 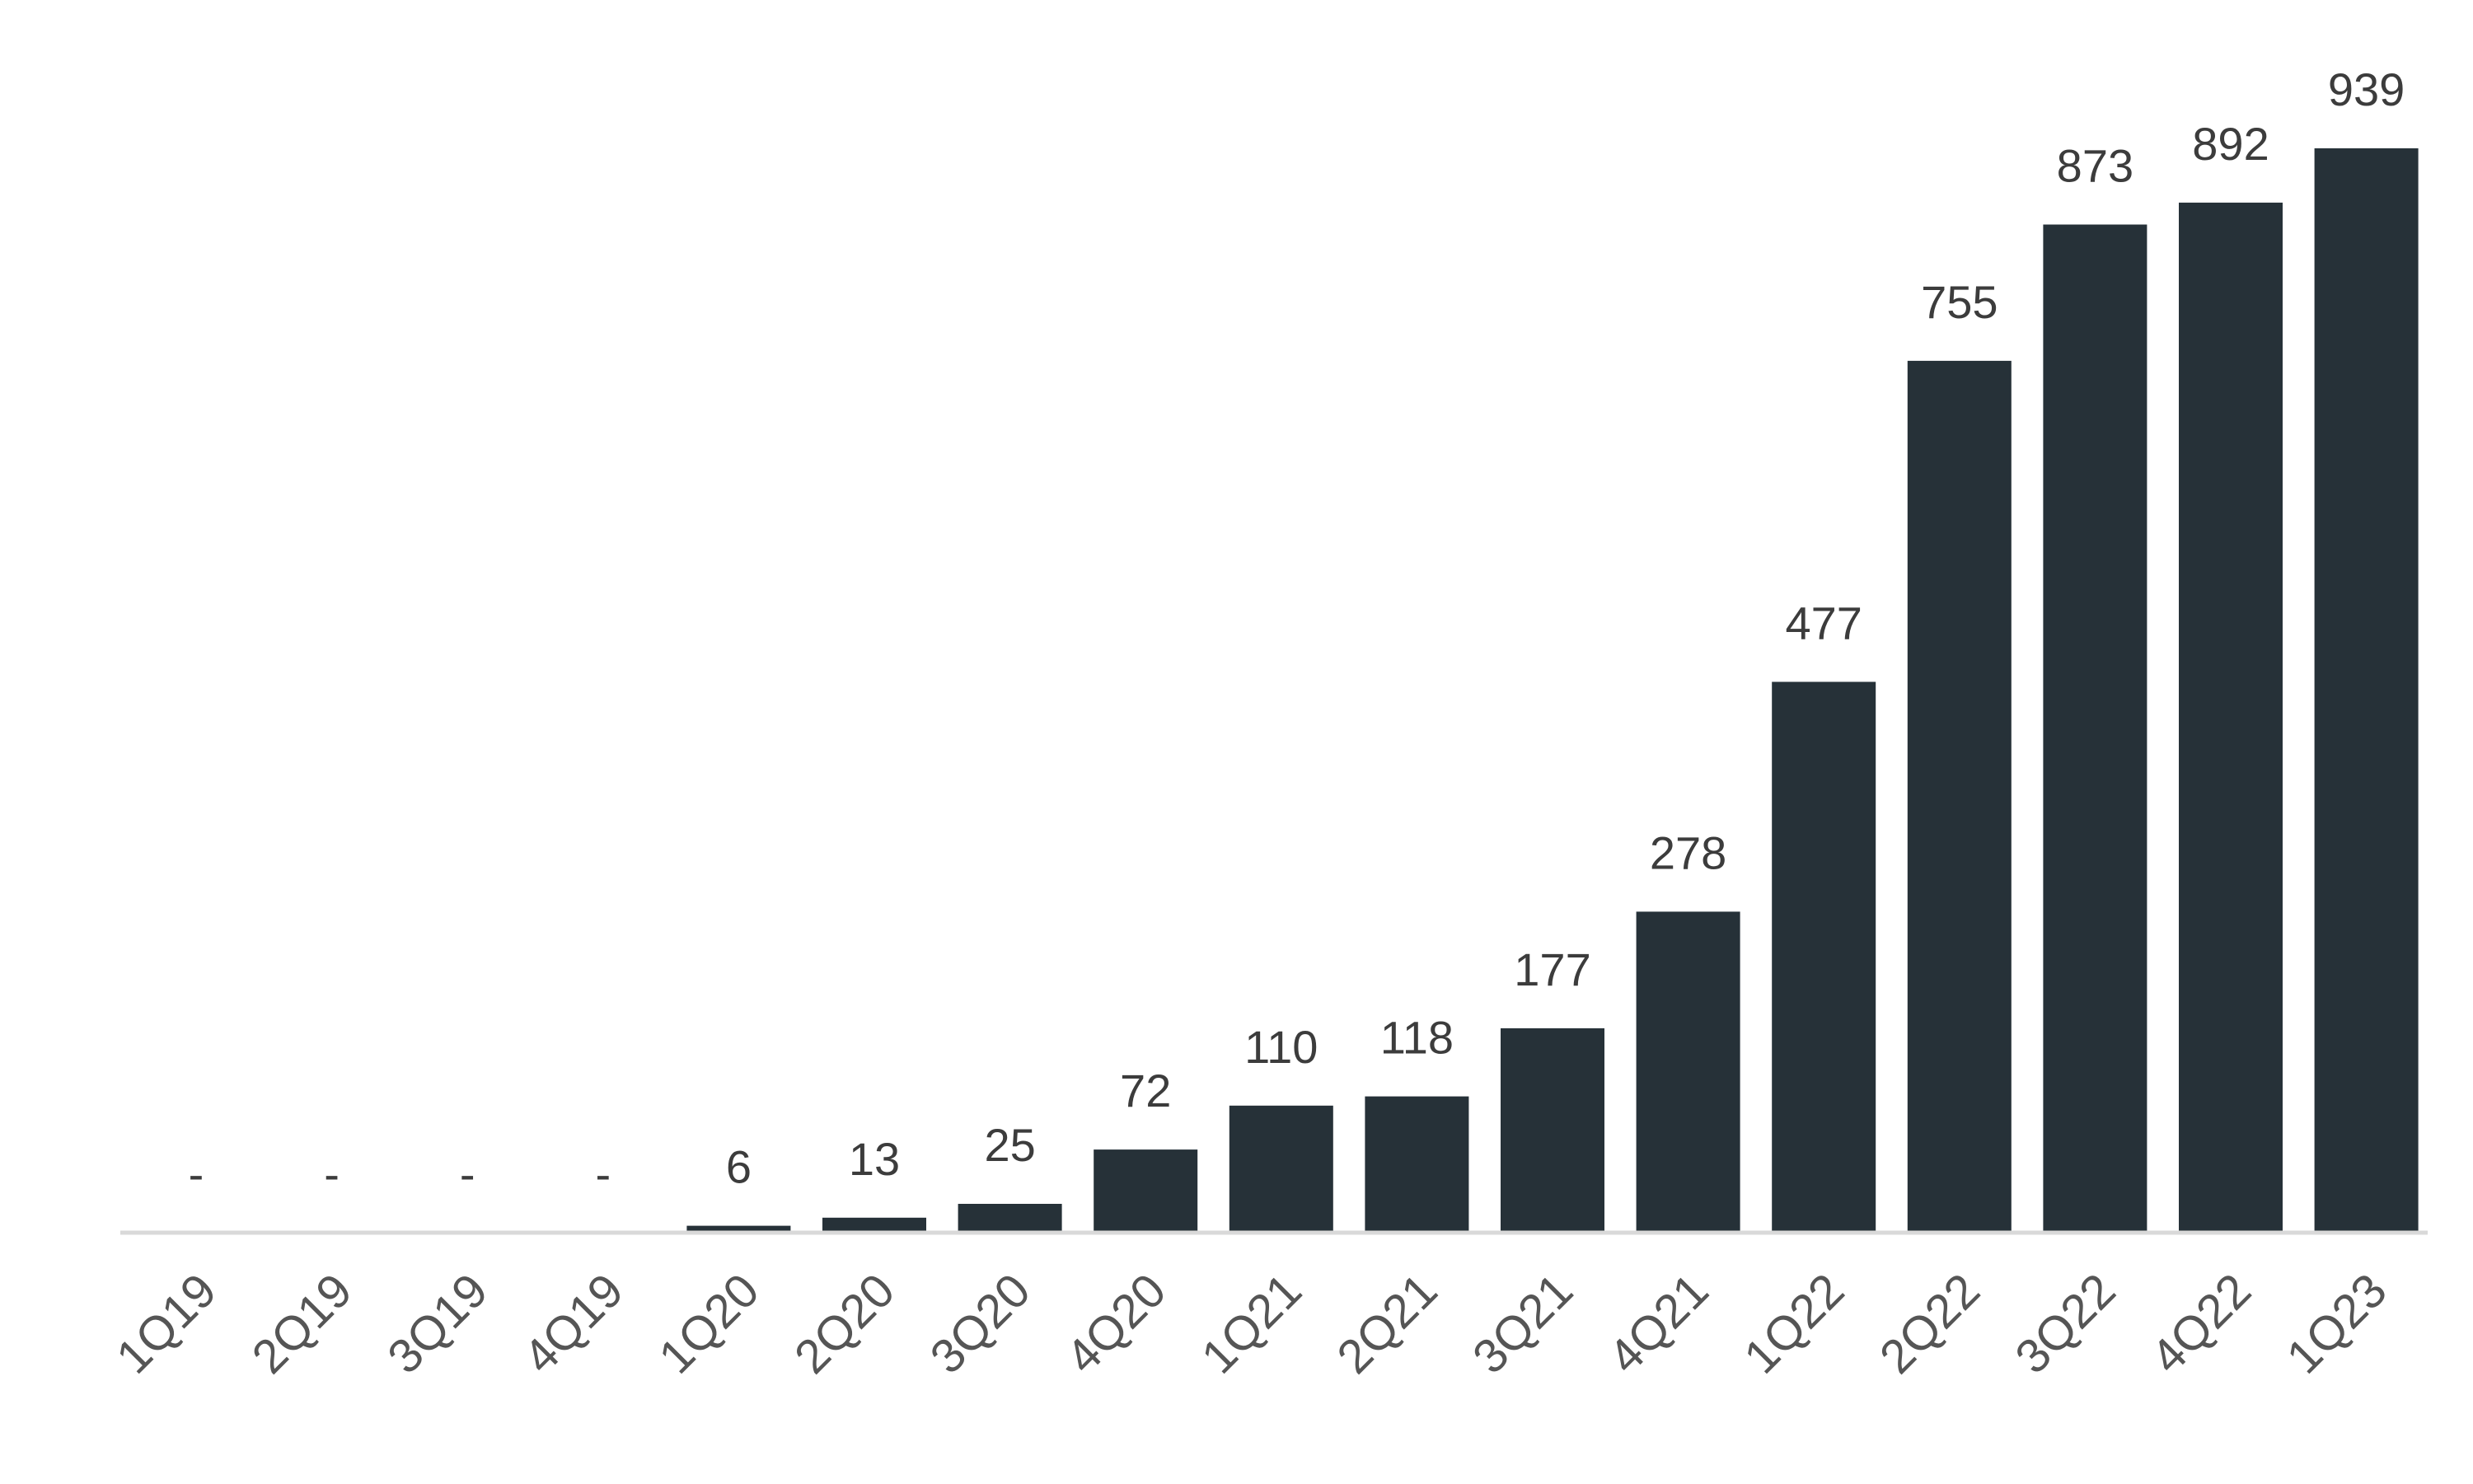 What do you see at coordinates (1281, 1047) in the screenshot?
I see `data-label-1Q21: 110` at bounding box center [1281, 1047].